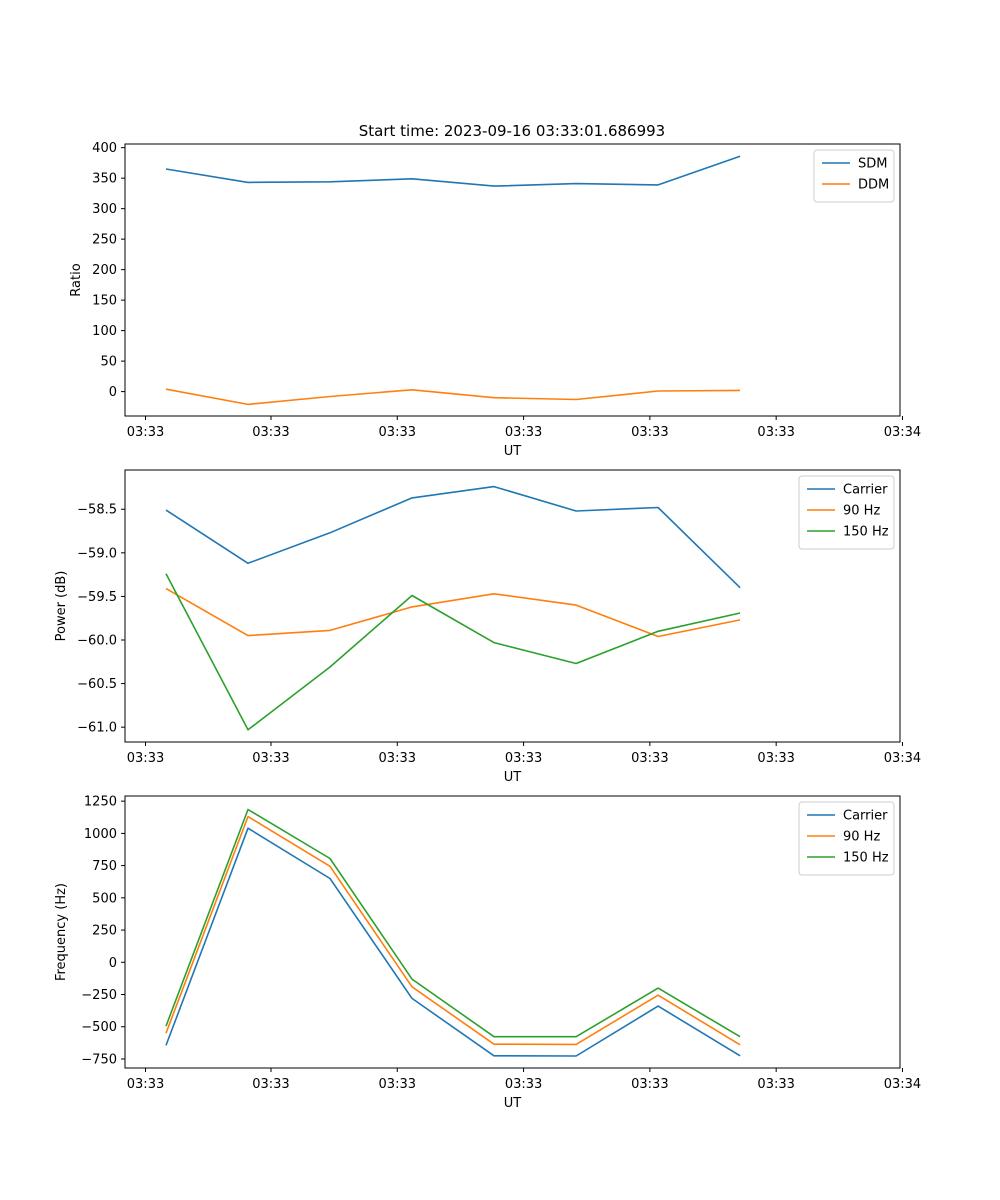  What do you see at coordinates (453, 171) in the screenshot?
I see `series-line-sdm` at bounding box center [453, 171].